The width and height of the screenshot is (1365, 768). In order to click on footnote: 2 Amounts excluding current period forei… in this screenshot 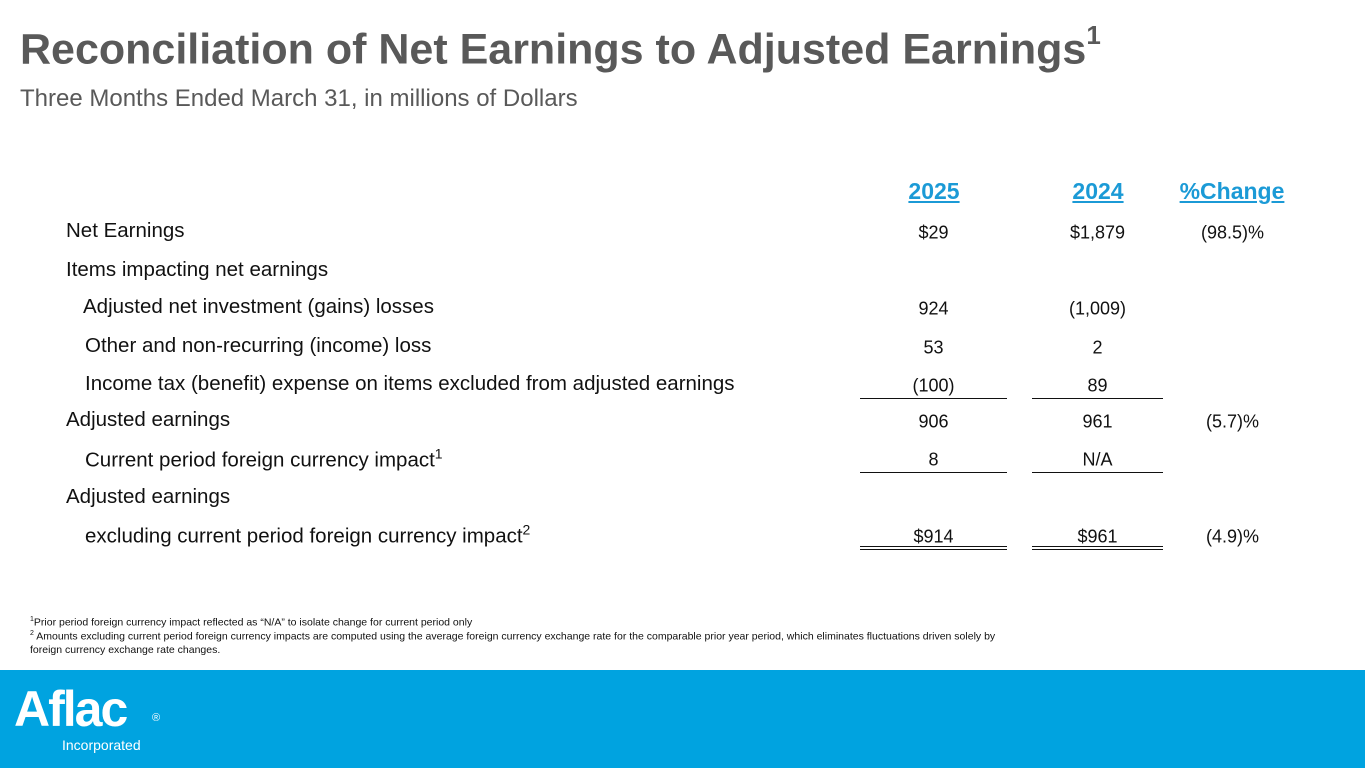, I will do `click(520, 642)`.